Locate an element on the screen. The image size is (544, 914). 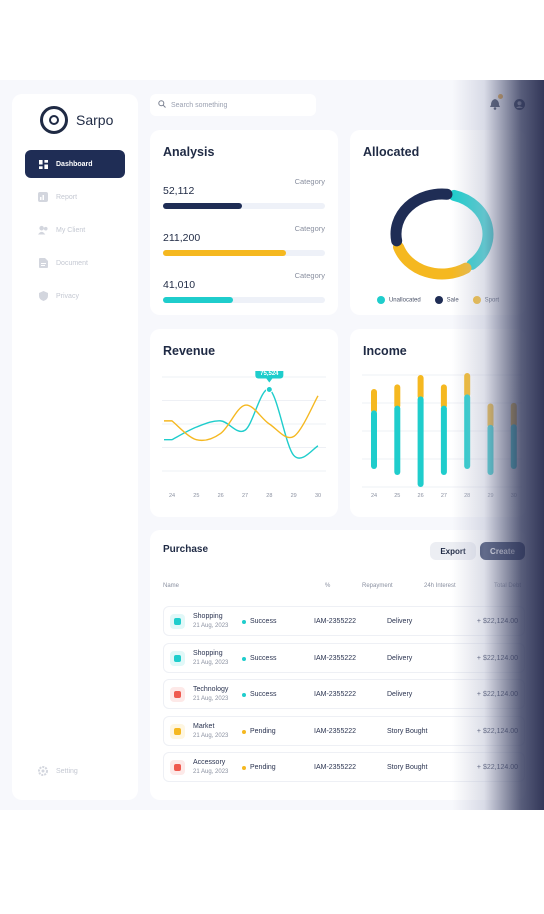
allocated-card: Allocated Unallocated Sale Sport is located at coordinates (438, 222).